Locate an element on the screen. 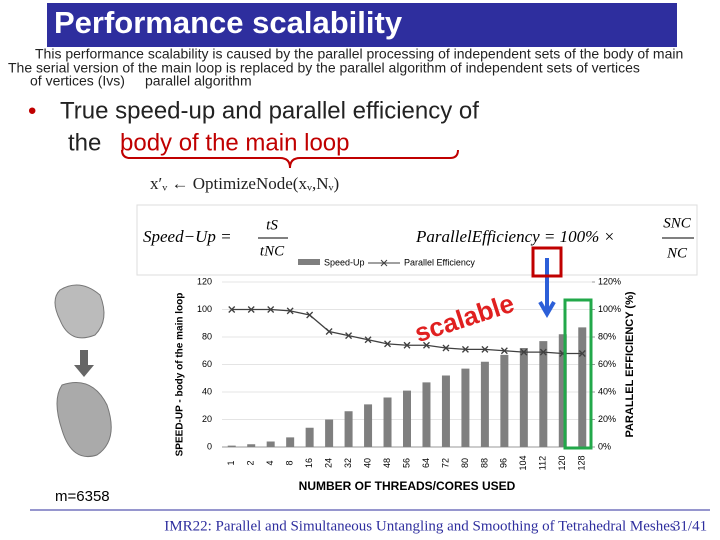 The width and height of the screenshot is (720, 540). title: Performance scalability is located at coordinates (228, 22).